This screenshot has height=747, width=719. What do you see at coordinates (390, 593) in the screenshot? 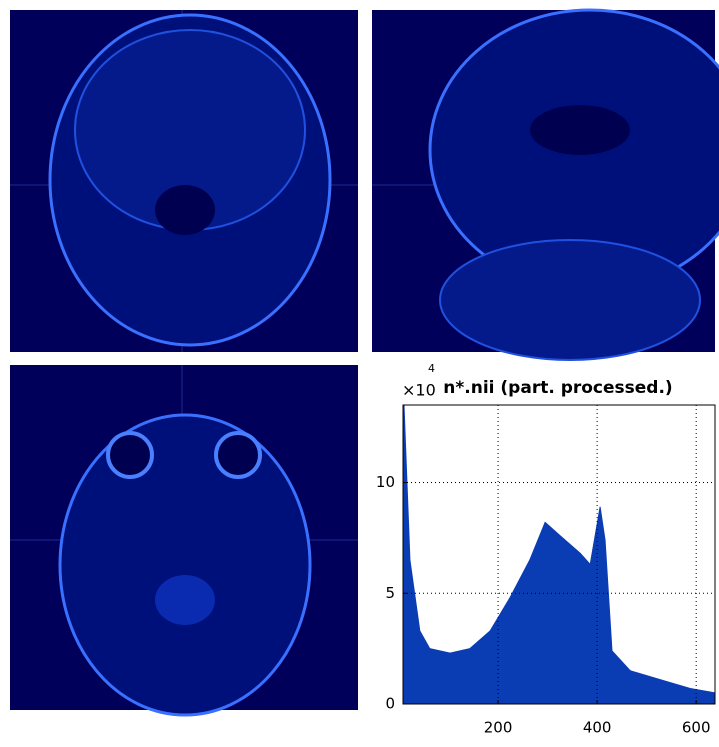
I see `y-tick-label: 5` at bounding box center [390, 593].